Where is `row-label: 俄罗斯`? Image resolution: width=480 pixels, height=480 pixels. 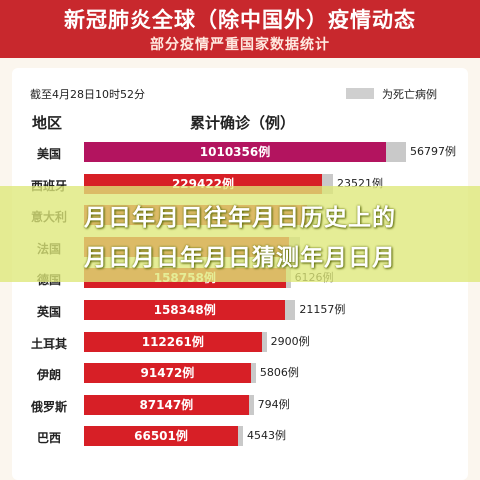
row-label: 俄罗斯 is located at coordinates (48, 407).